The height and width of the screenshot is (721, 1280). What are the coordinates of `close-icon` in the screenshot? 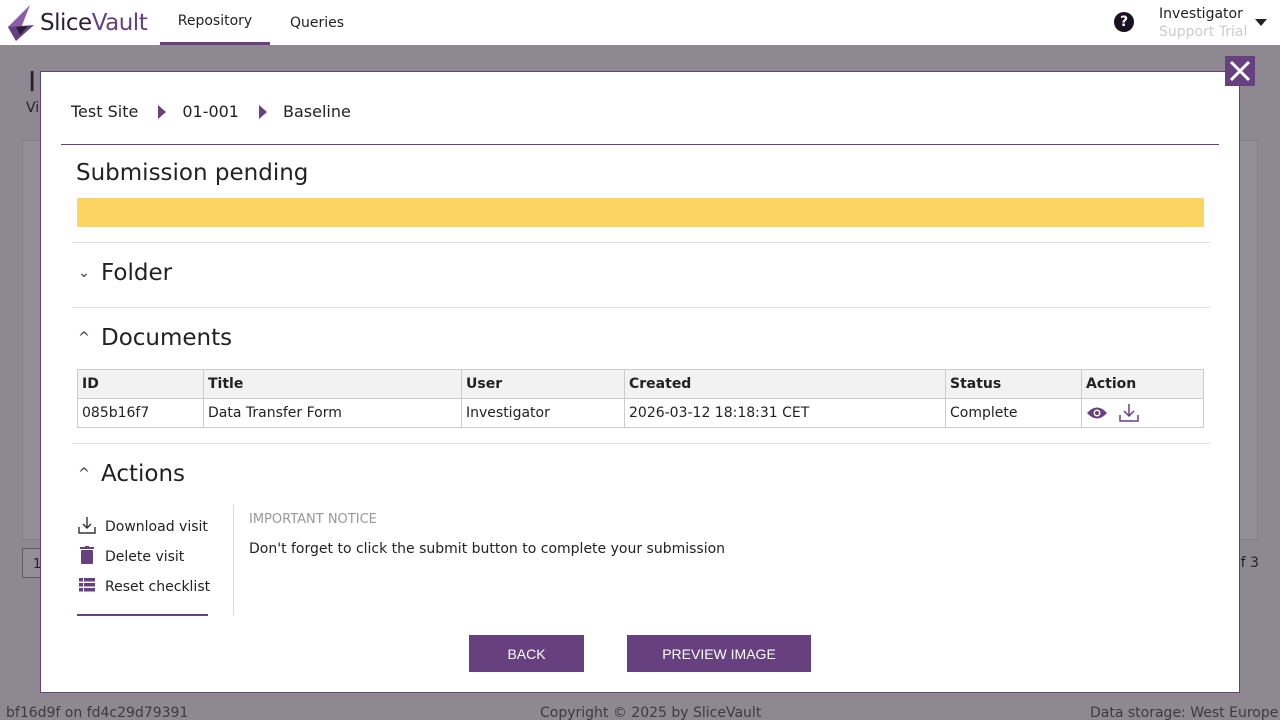 It's located at (1240, 71).